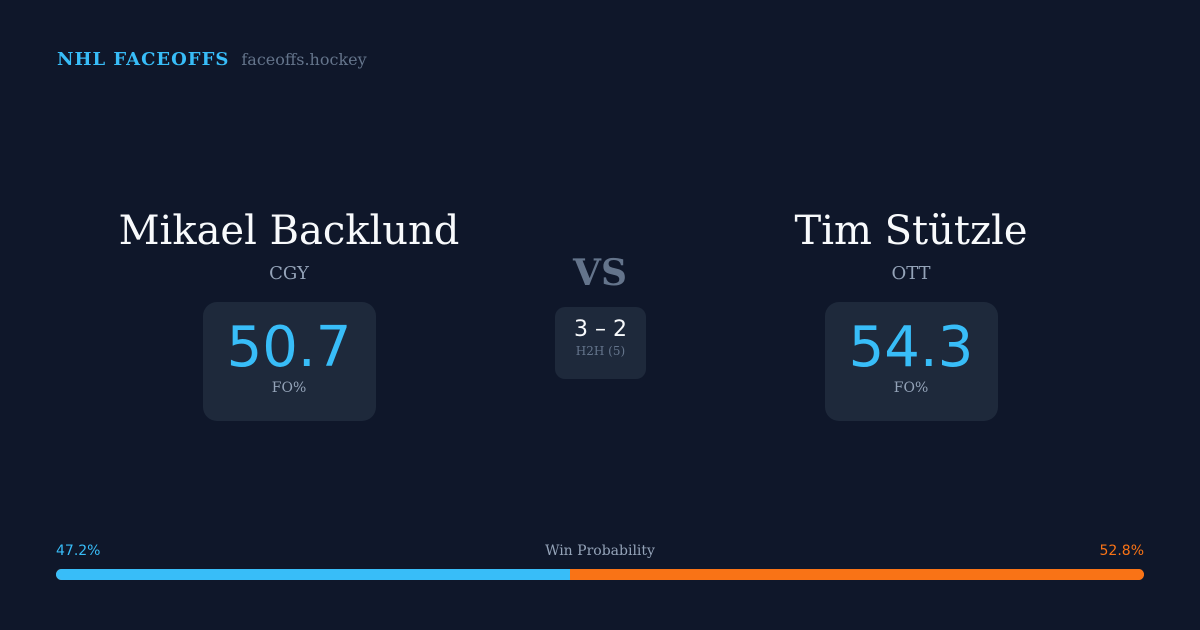 Image resolution: width=1200 pixels, height=630 pixels. I want to click on win-prob-left: 47.2%, so click(78, 551).